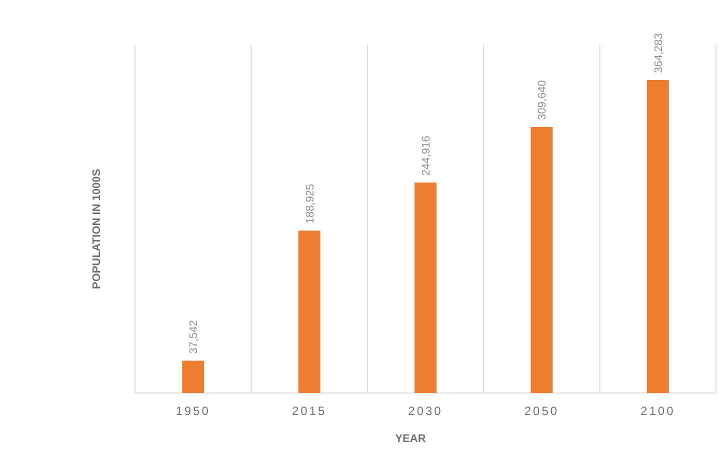 The width and height of the screenshot is (719, 449). I want to click on x-tick-label: 1950, so click(193, 411).